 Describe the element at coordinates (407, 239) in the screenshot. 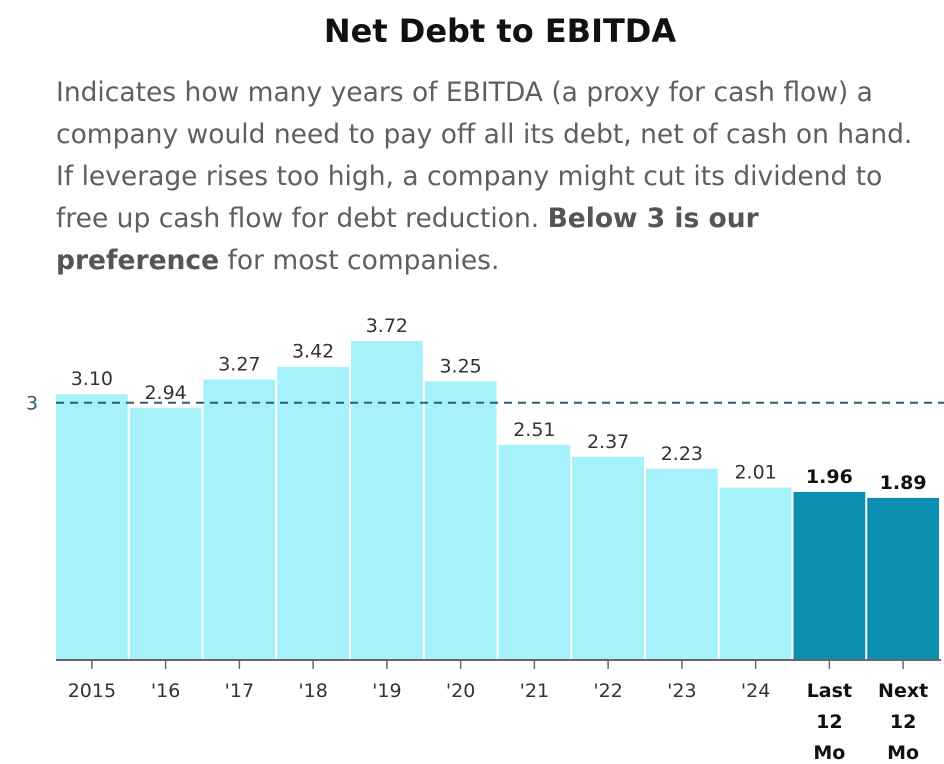

I see `description-emphasis: Below 3 is our preference` at that location.